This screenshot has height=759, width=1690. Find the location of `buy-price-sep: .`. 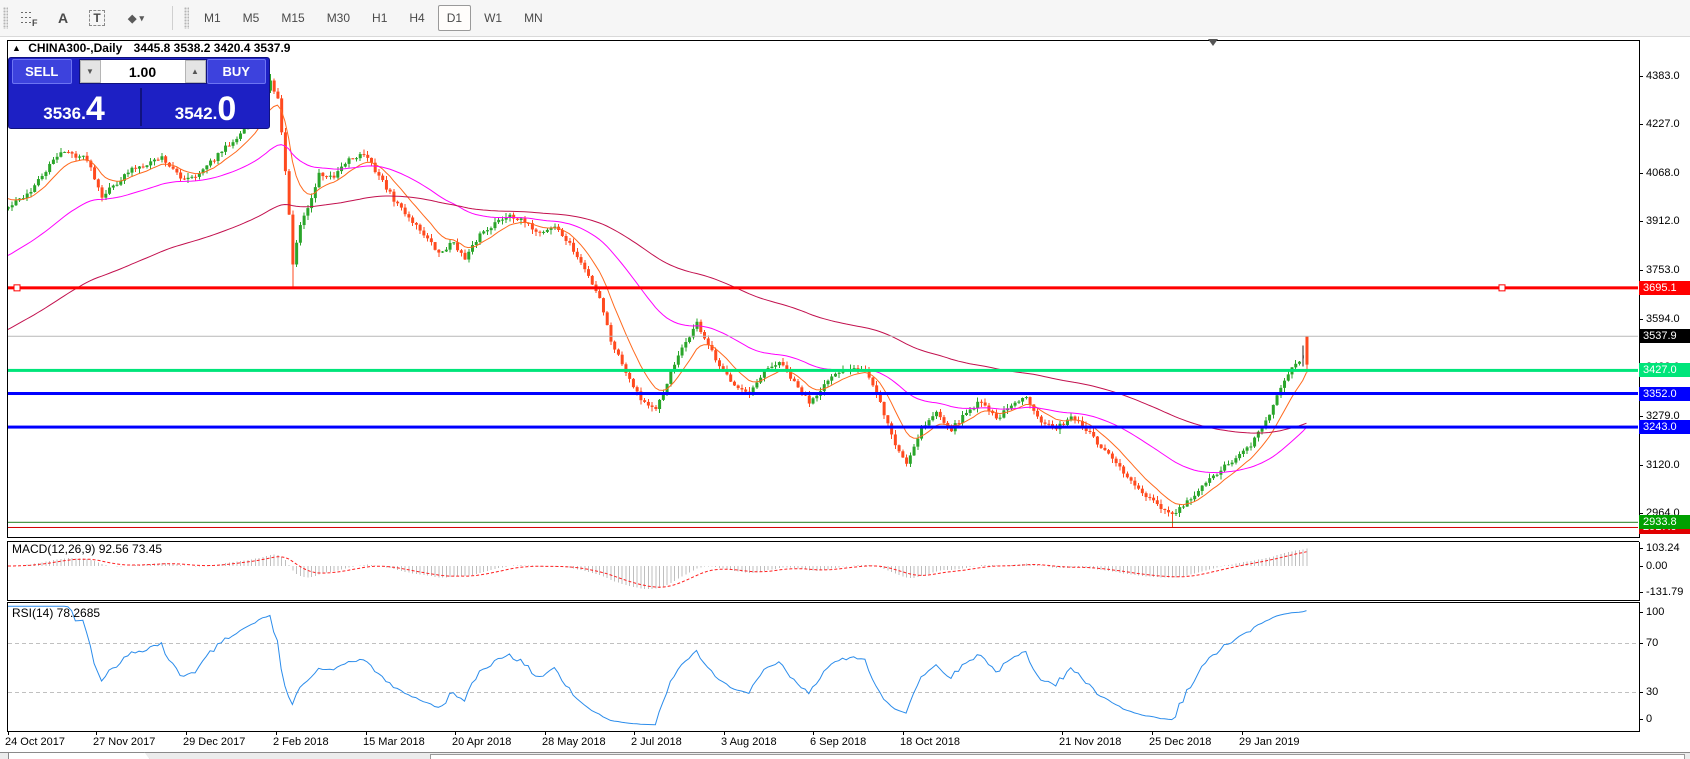

buy-price-sep: . is located at coordinates (215, 113).